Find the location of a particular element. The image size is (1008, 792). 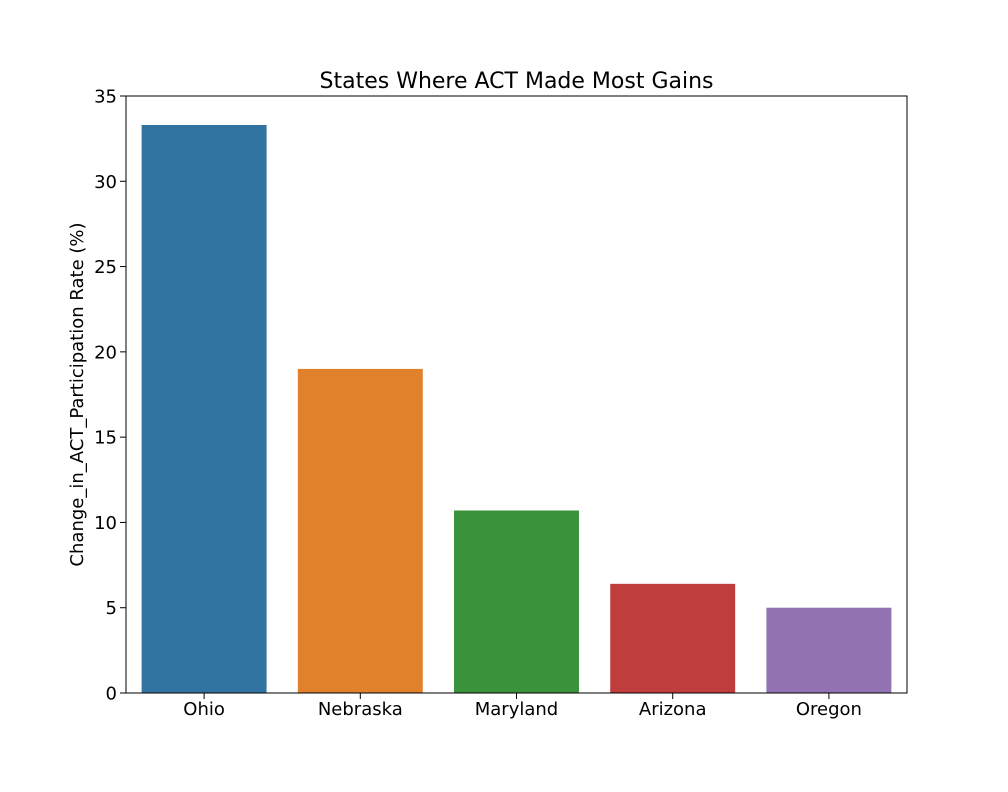

x-axis-ticks: Ohio Nebraska Maryland Arizona Oregon is located at coordinates (522, 706).